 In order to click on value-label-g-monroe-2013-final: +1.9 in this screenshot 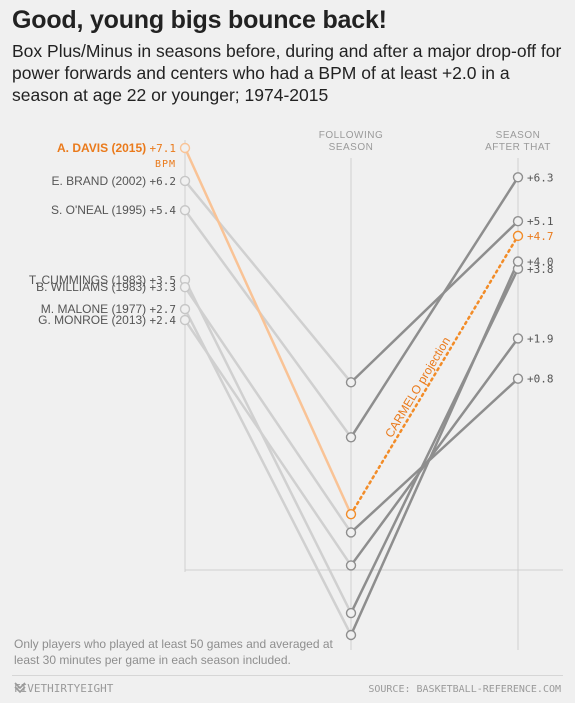, I will do `click(540, 338)`.